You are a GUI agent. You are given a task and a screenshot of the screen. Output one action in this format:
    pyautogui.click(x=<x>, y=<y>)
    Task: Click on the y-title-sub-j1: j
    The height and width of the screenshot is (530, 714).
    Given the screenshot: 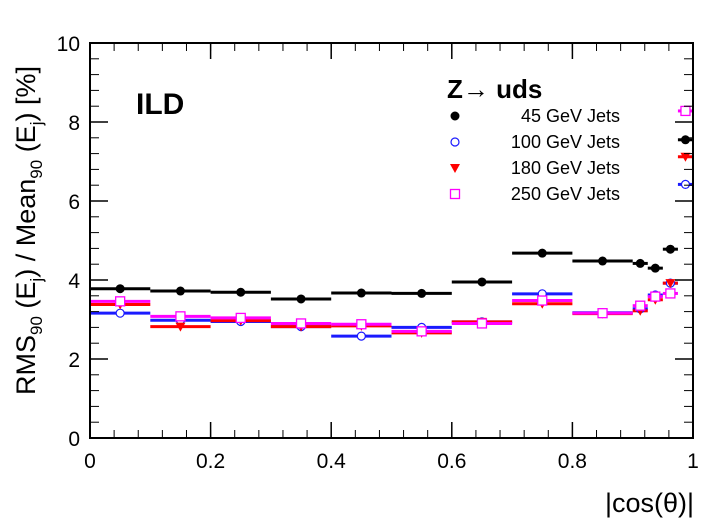 What is the action you would take?
    pyautogui.click(x=36, y=280)
    